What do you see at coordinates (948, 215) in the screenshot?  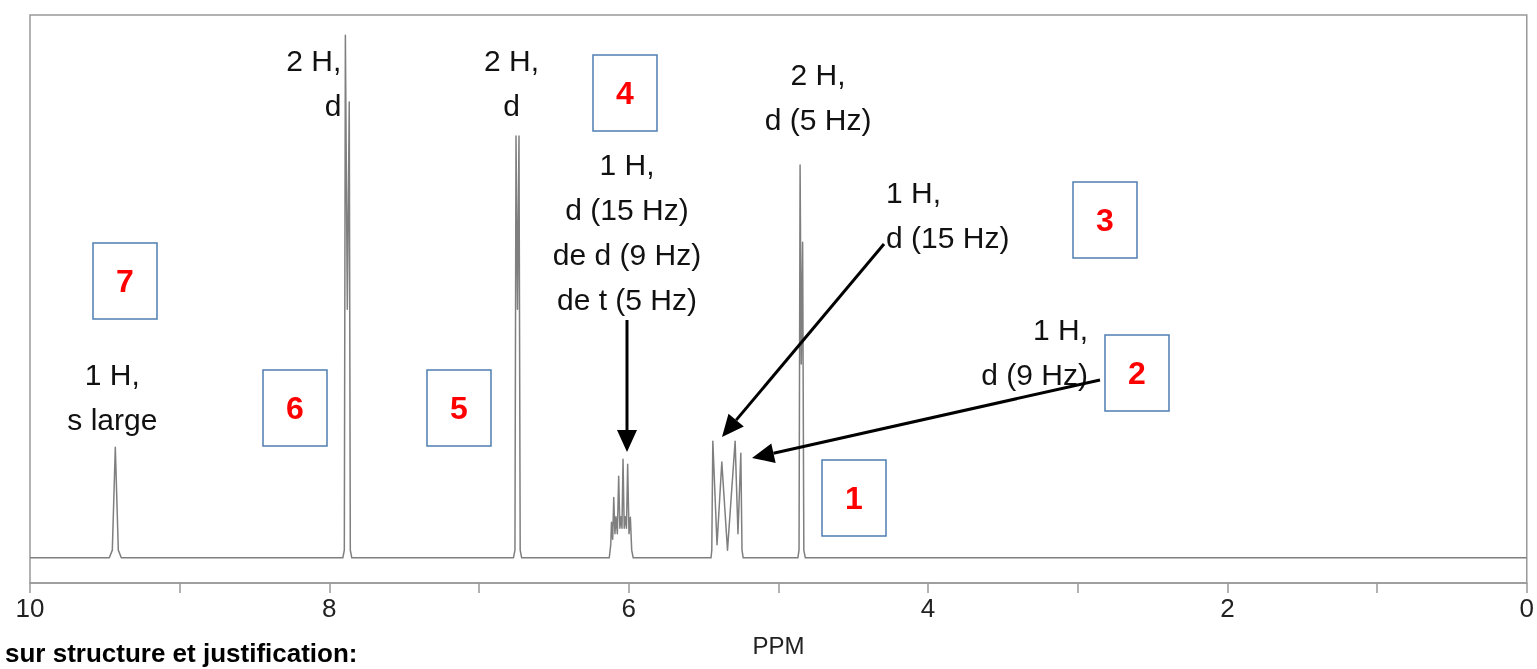 I see `annotation: 1 H, d (15 Hz)` at bounding box center [948, 215].